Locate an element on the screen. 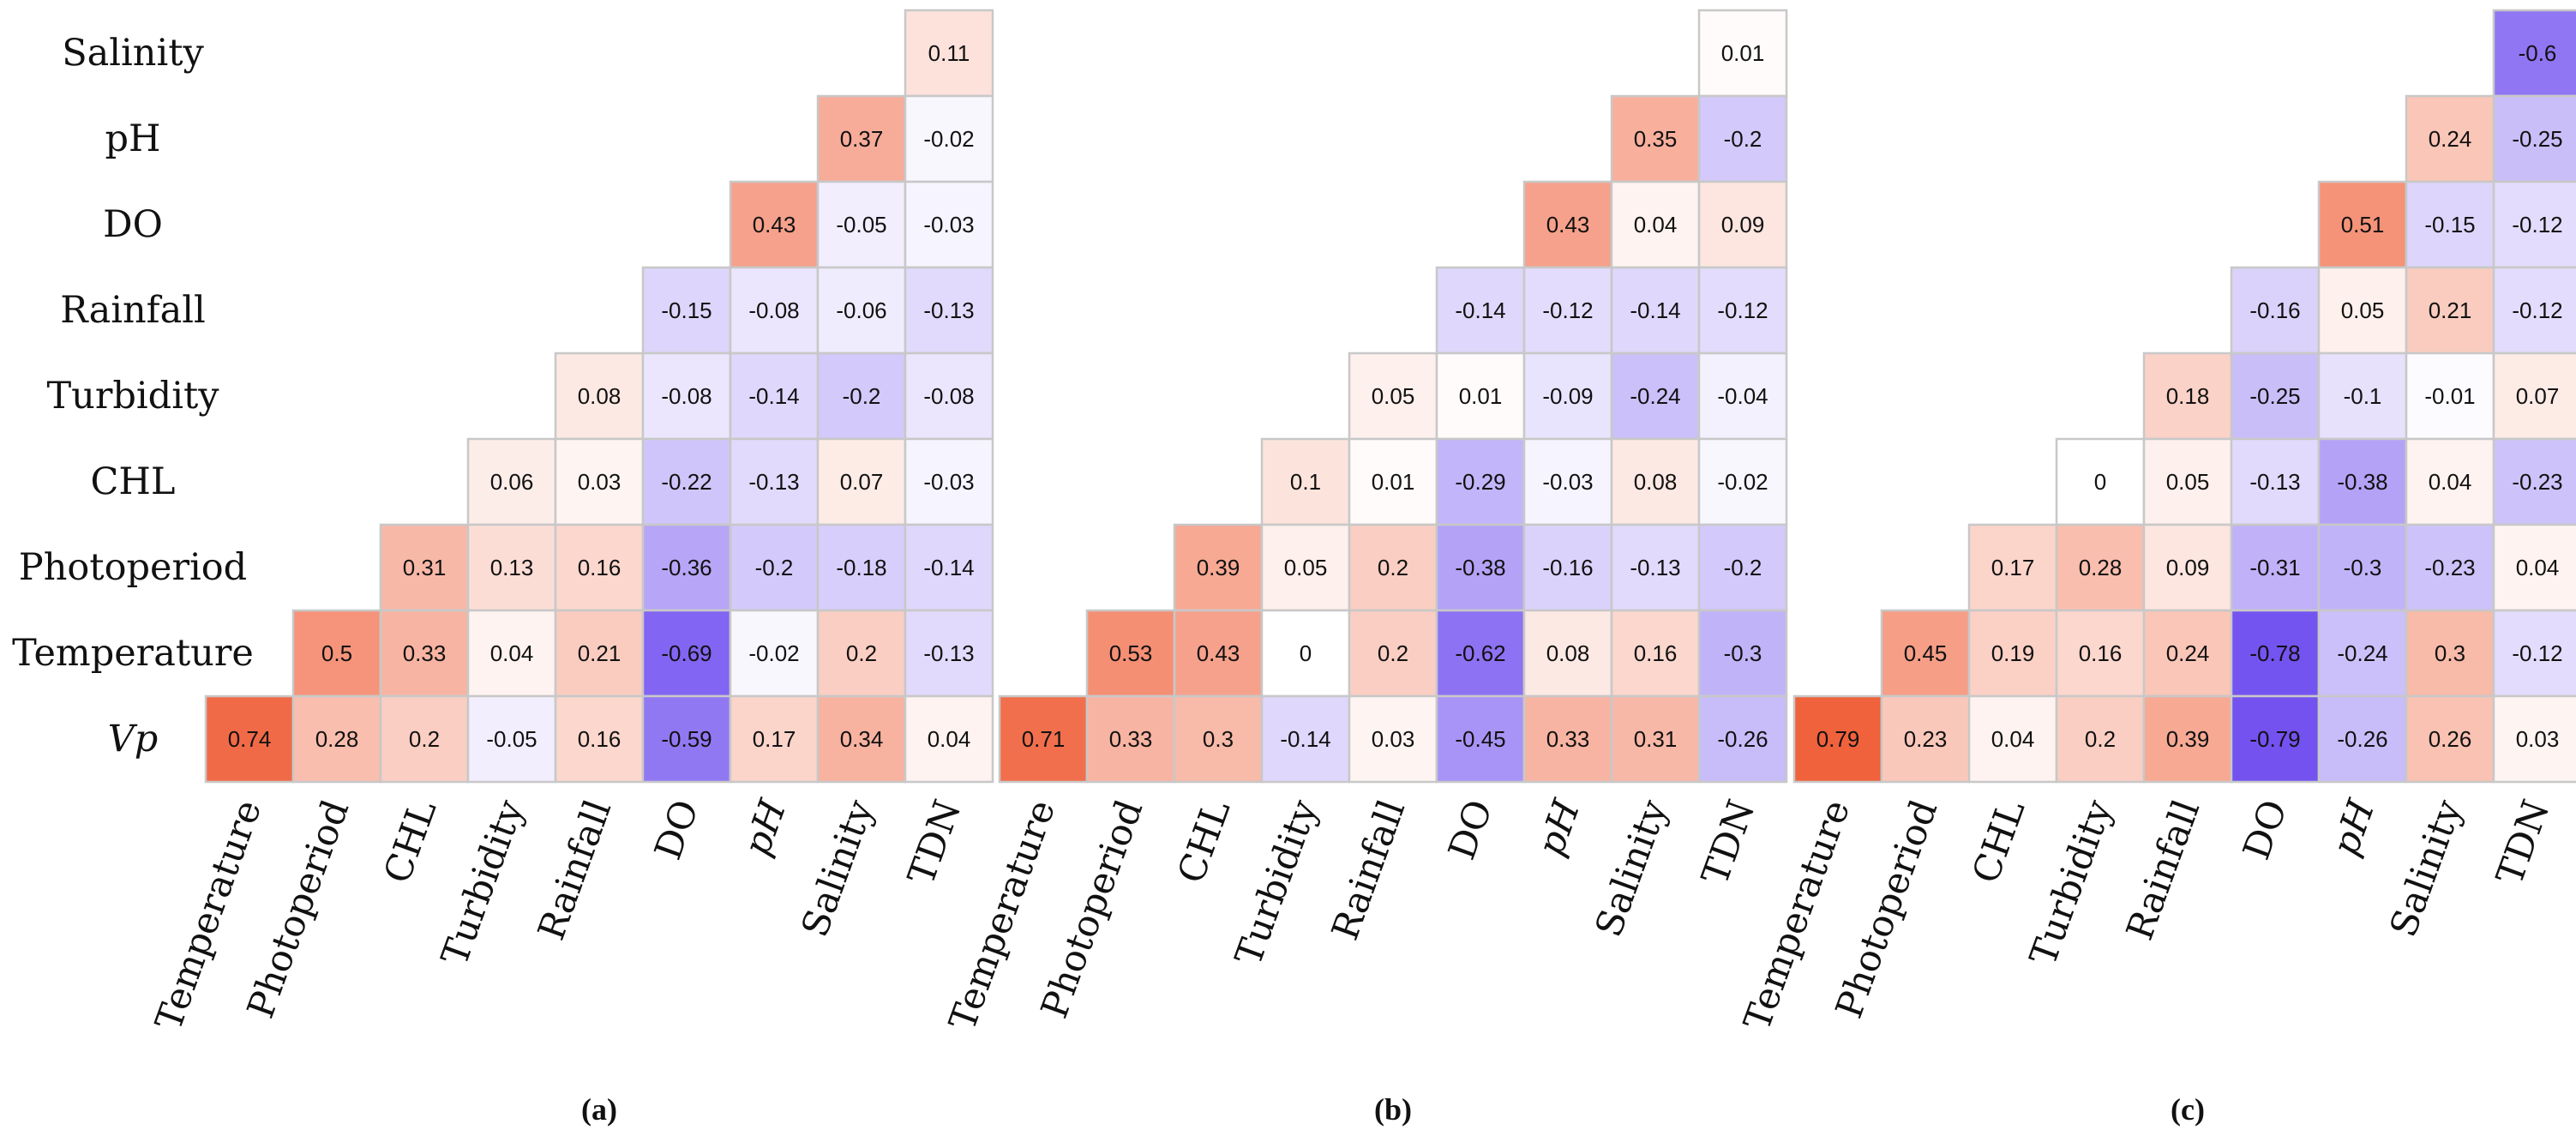  cell-value-label: 0.43 is located at coordinates (774, 224).